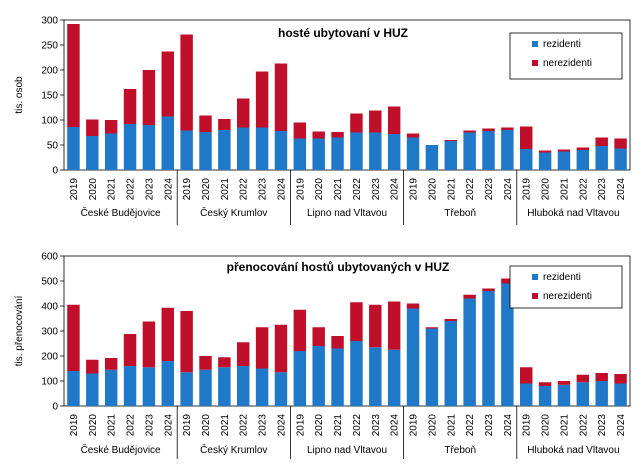 The height and width of the screenshot is (466, 643). What do you see at coordinates (535, 296) in the screenshot?
I see `legend-swatch-nerezidenti` at bounding box center [535, 296].